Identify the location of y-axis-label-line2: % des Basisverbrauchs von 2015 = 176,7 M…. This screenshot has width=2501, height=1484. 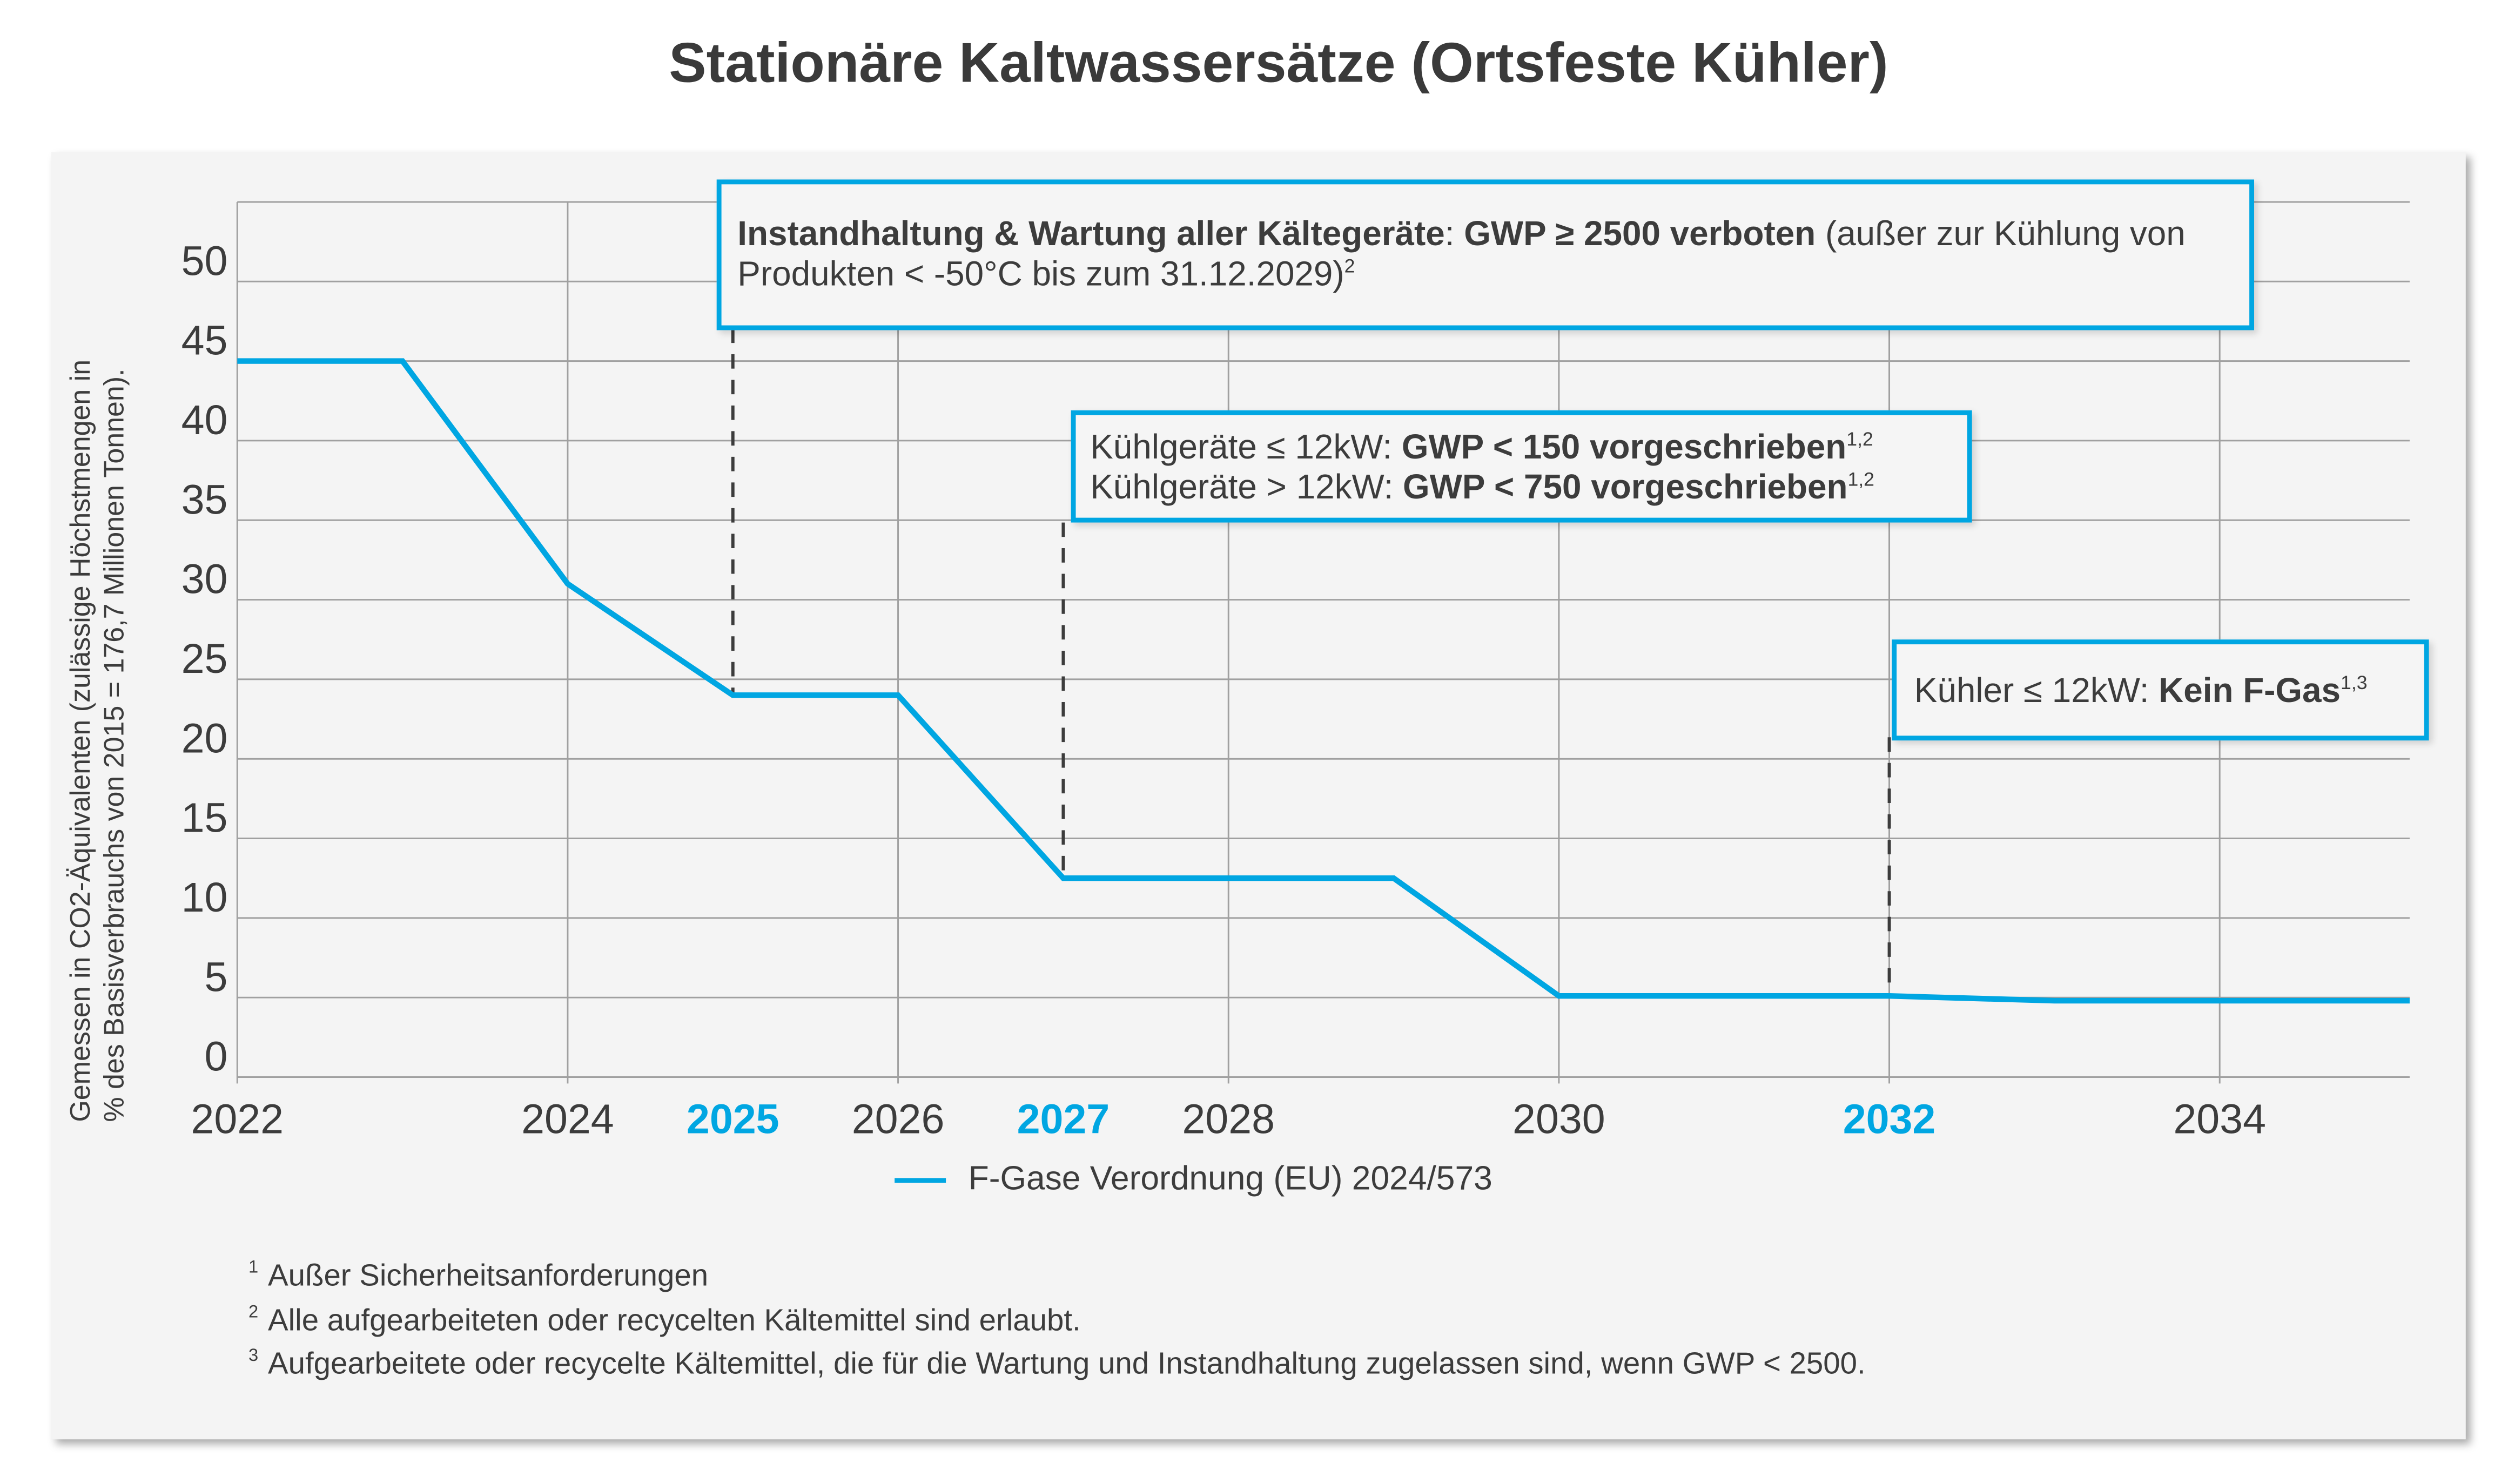
(114, 745).